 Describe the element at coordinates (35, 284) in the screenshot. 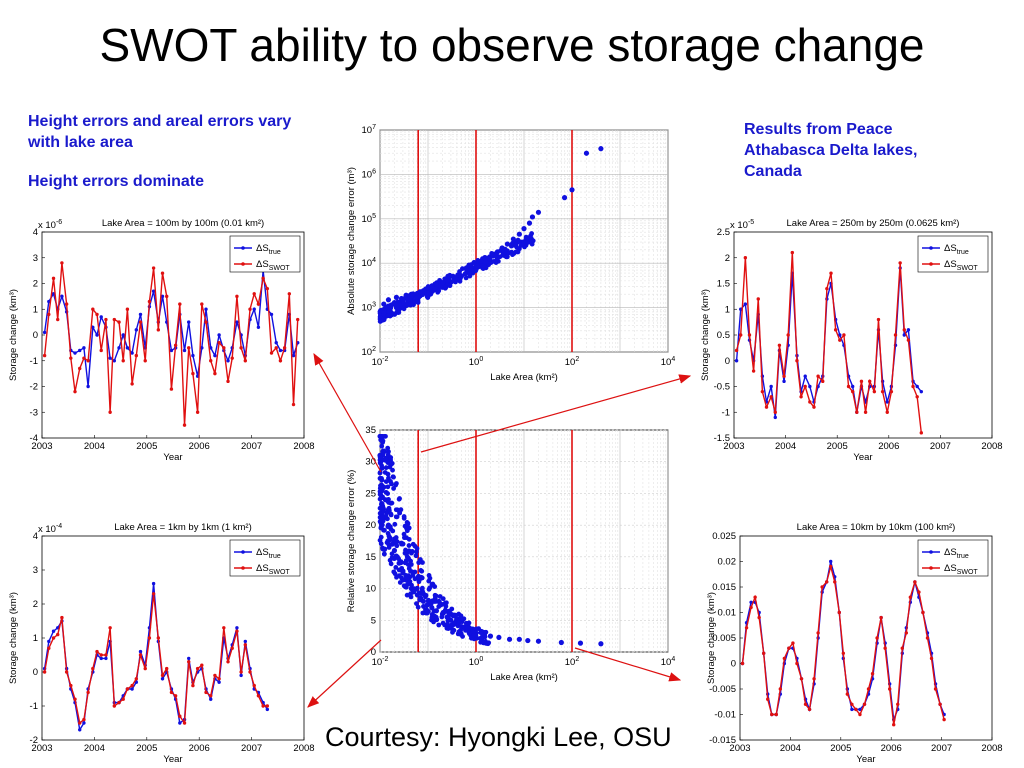

I see `y-tick-label: 2` at that location.